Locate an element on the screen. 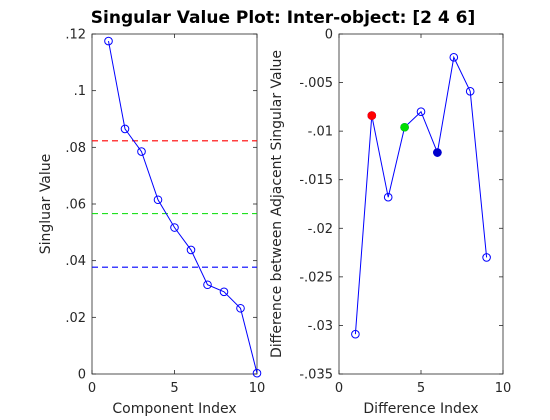  left-y-tick-label: .12 is located at coordinates (75, 35).